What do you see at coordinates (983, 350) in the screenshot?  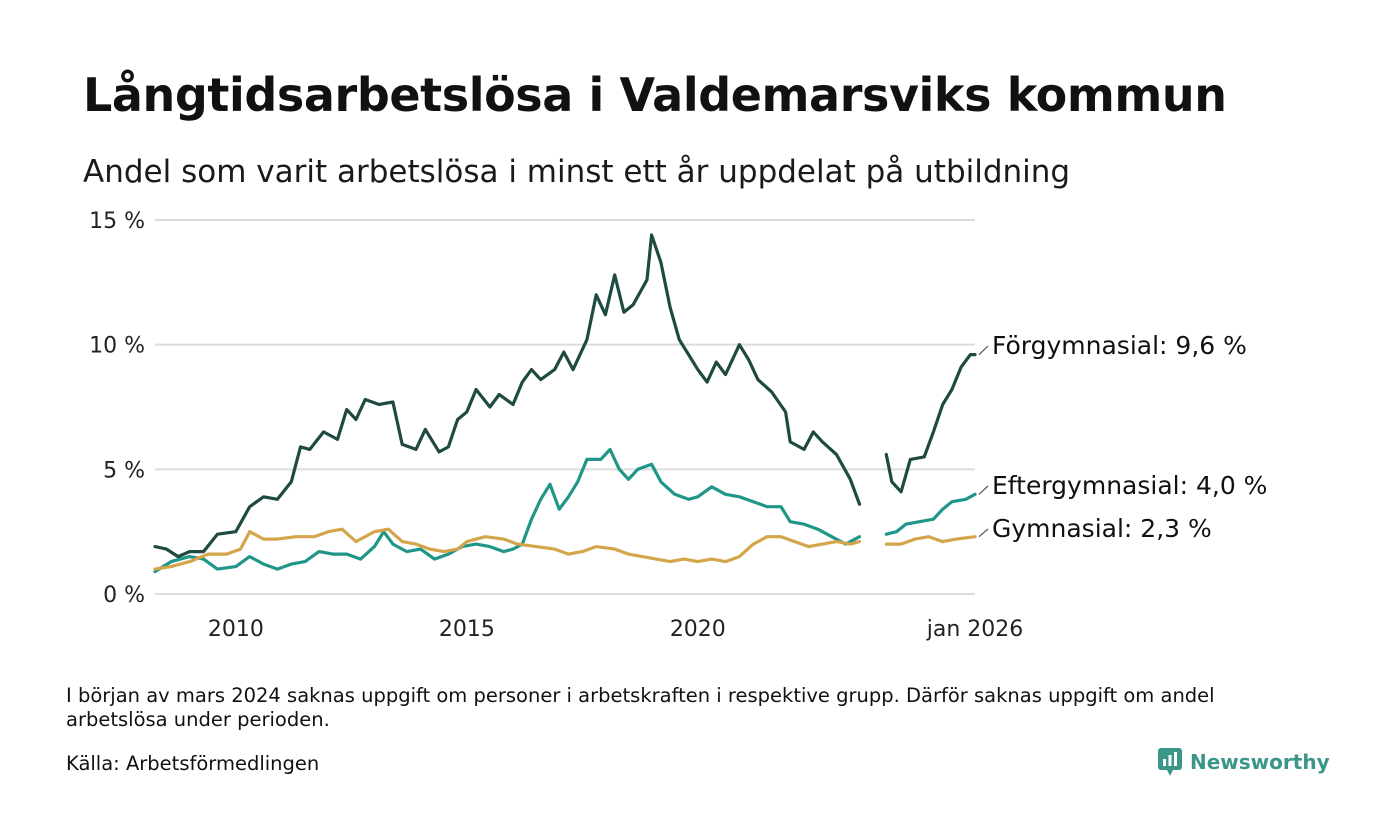 I see `label-leader-forgymnasial` at bounding box center [983, 350].